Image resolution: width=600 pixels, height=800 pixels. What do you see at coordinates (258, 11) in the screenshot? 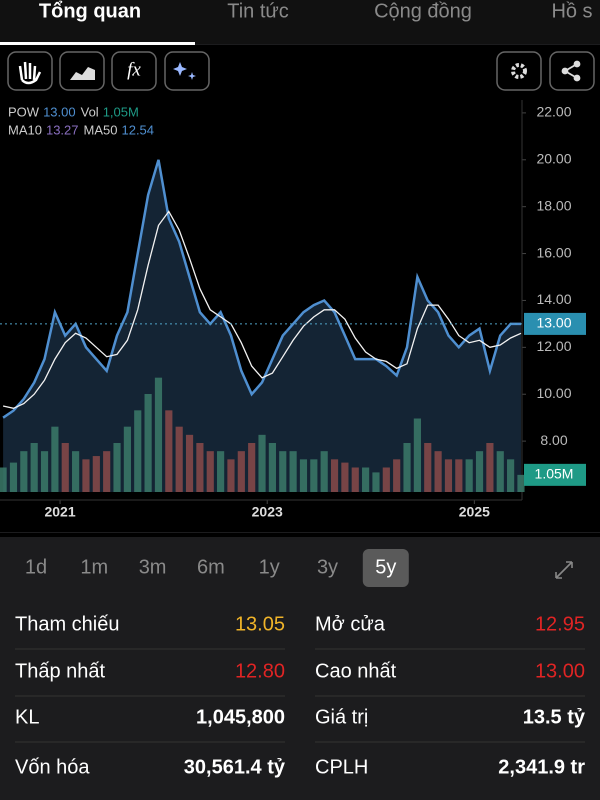
I see `tab: Tin tức` at bounding box center [258, 11].